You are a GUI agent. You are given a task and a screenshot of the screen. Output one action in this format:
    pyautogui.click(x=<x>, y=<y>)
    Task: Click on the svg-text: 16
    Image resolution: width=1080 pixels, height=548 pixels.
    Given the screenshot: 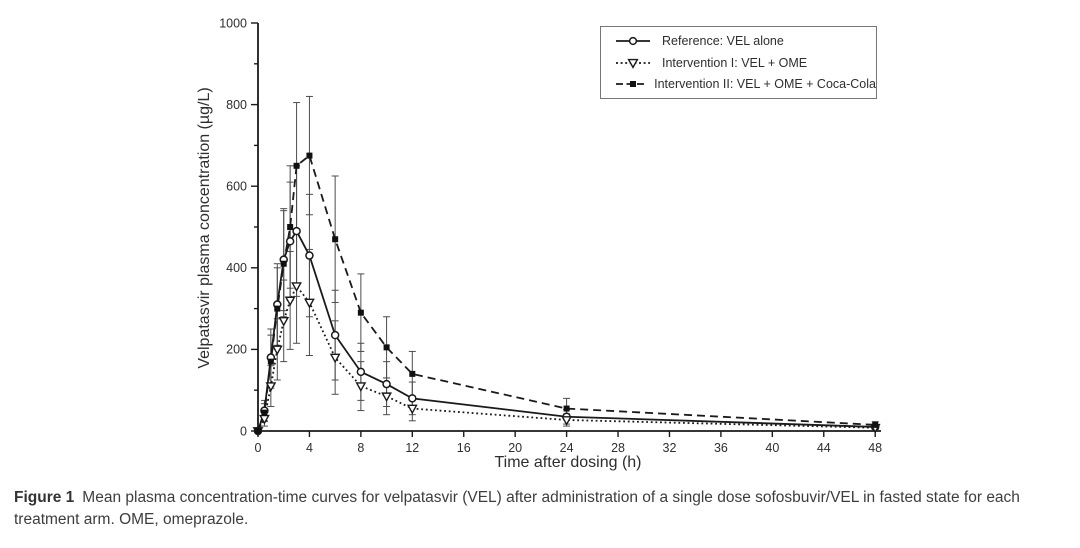 What is the action you would take?
    pyautogui.click(x=464, y=448)
    